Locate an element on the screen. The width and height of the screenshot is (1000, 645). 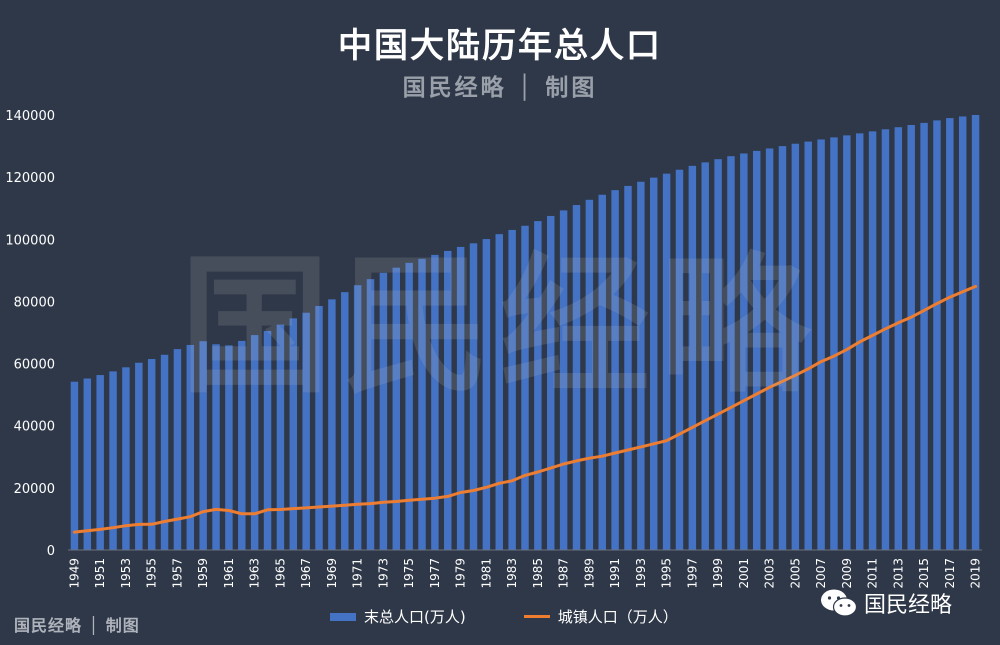
x-tick-label: 2013 is located at coordinates (898, 573).